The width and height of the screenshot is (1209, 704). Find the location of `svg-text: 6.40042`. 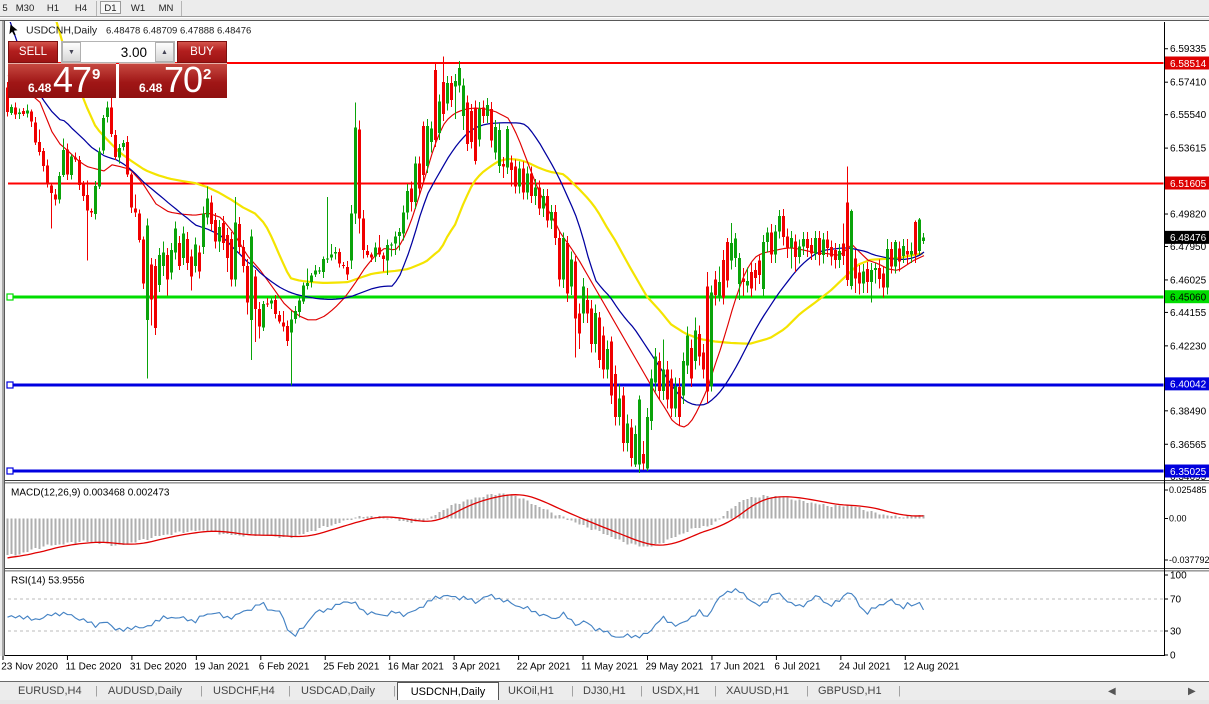

svg-text: 6.40042 is located at coordinates (1188, 385).